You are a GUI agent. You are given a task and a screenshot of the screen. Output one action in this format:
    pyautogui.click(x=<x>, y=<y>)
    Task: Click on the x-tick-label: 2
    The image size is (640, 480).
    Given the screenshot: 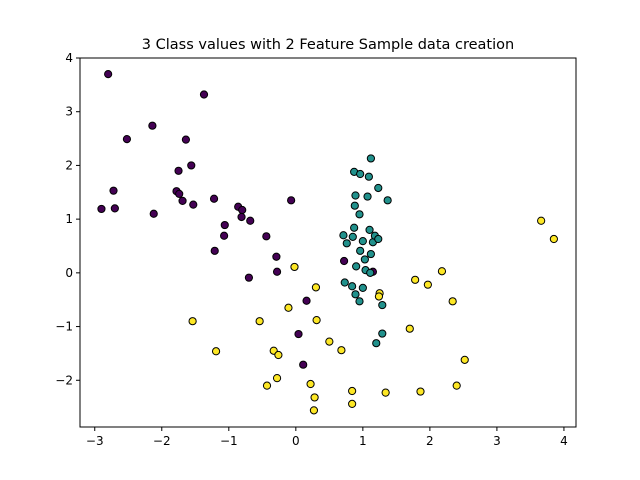 What is the action you would take?
    pyautogui.click(x=430, y=441)
    